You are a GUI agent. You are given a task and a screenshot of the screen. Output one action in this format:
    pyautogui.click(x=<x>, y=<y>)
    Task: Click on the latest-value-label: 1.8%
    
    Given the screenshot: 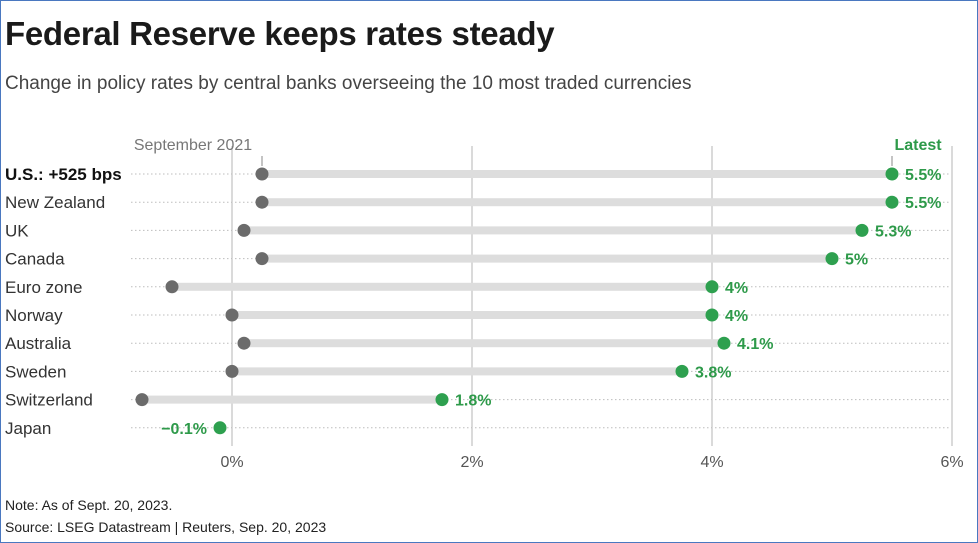 What is the action you would take?
    pyautogui.click(x=473, y=401)
    